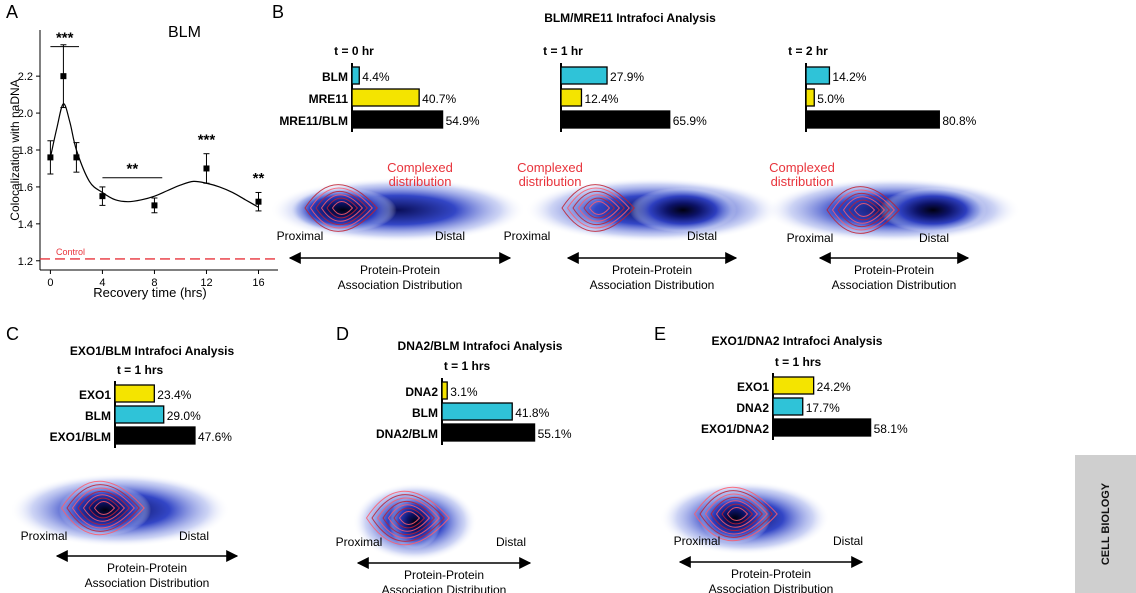 The width and height of the screenshot is (1136, 593). Describe the element at coordinates (788, 406) in the screenshot. I see `panel-e-bar` at that location.